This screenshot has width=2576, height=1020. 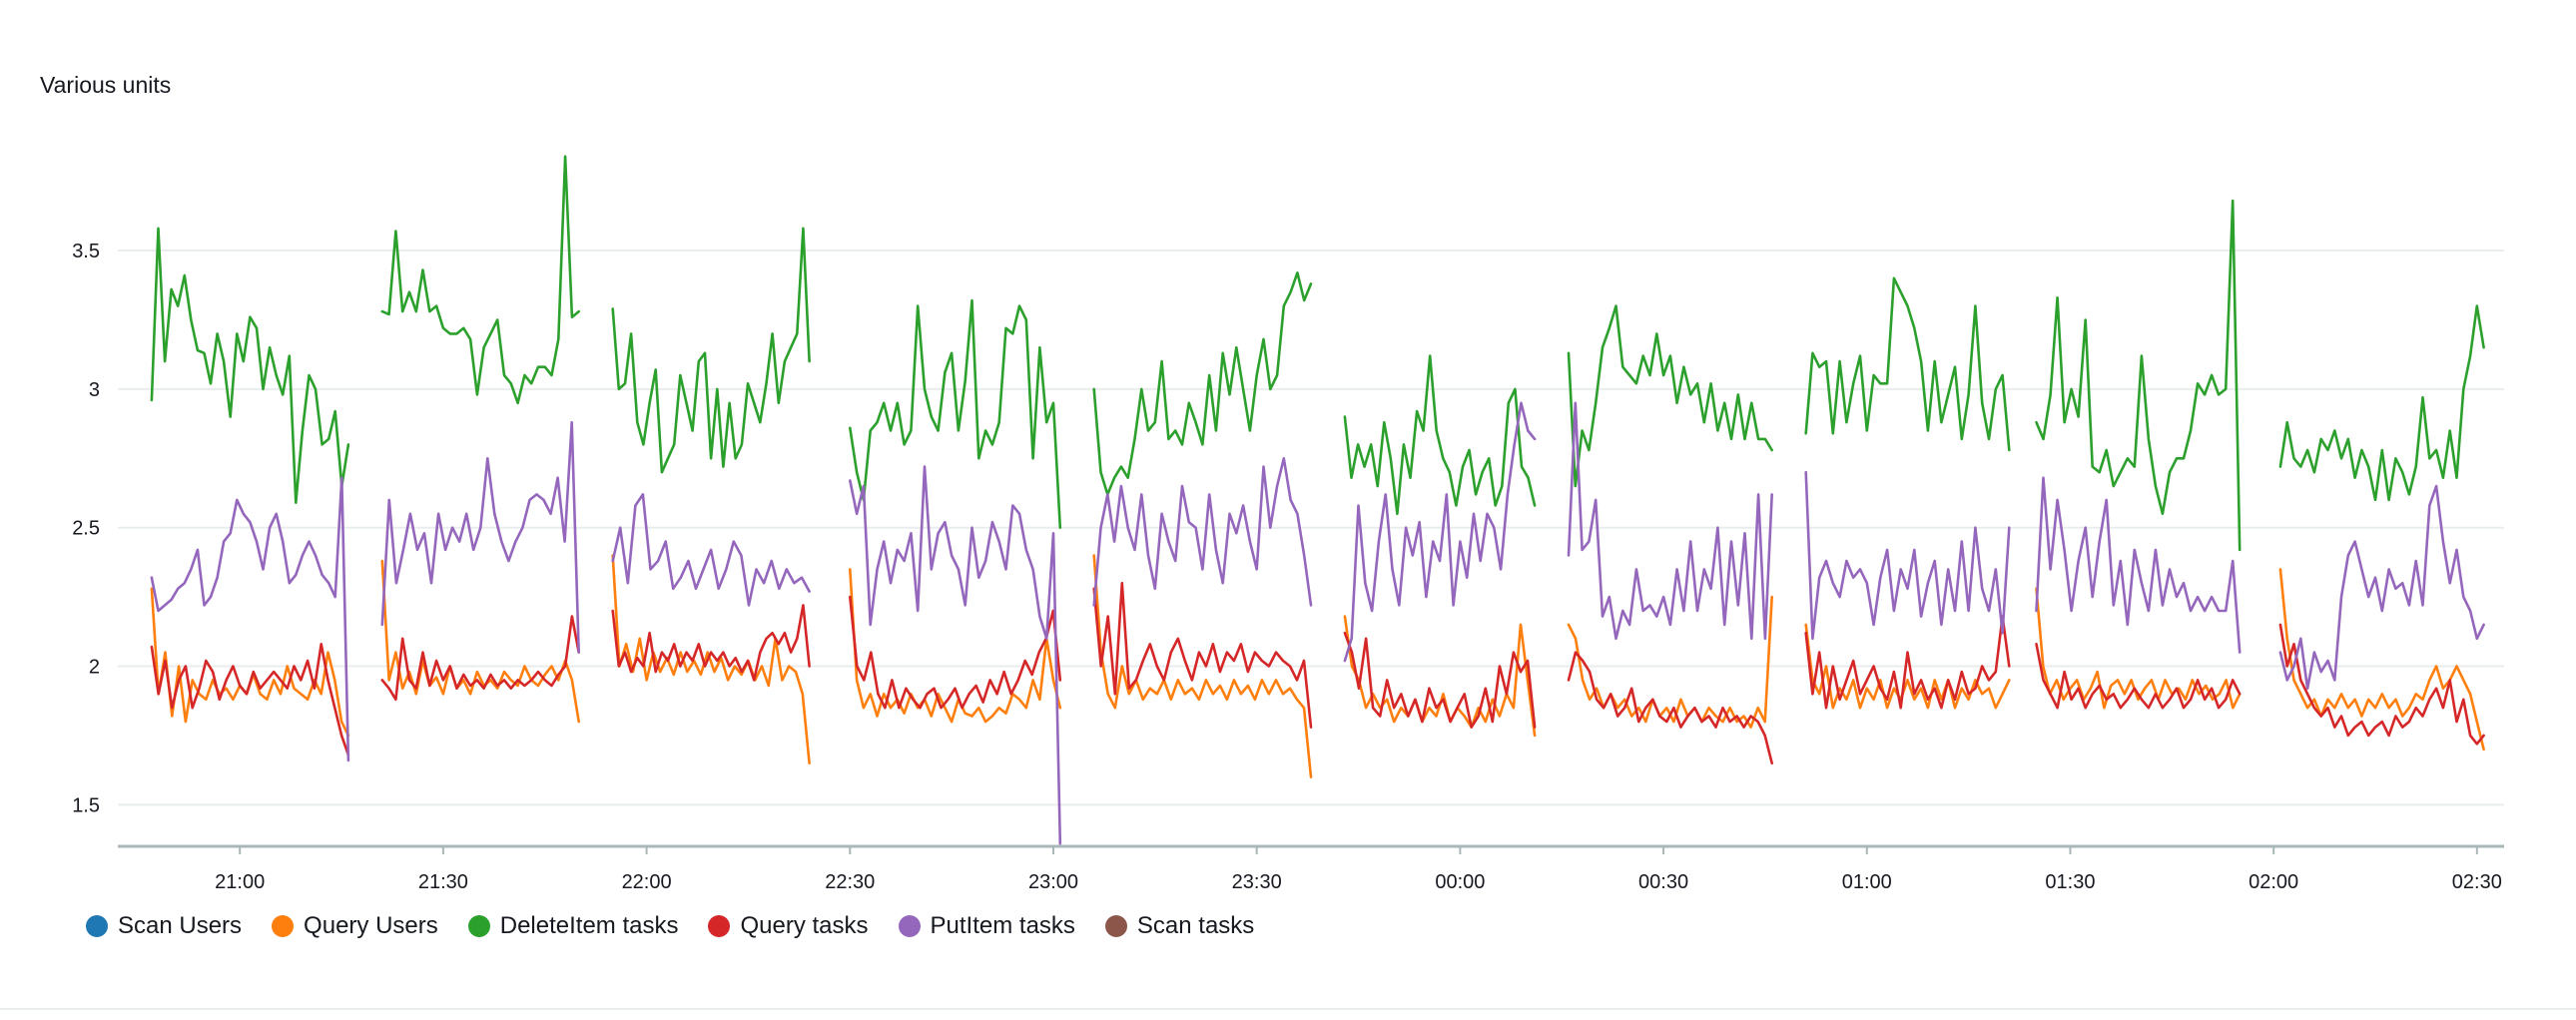 I want to click on legend-label: Query Users, so click(x=371, y=925).